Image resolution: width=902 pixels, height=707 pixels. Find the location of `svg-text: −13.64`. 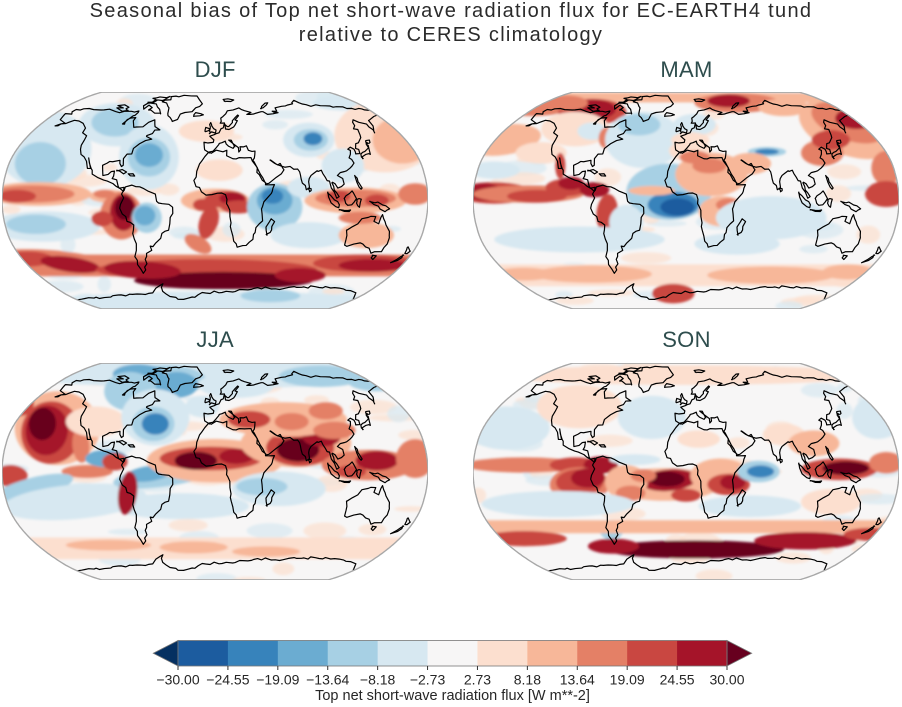

svg-text: −13.64 is located at coordinates (327, 680).